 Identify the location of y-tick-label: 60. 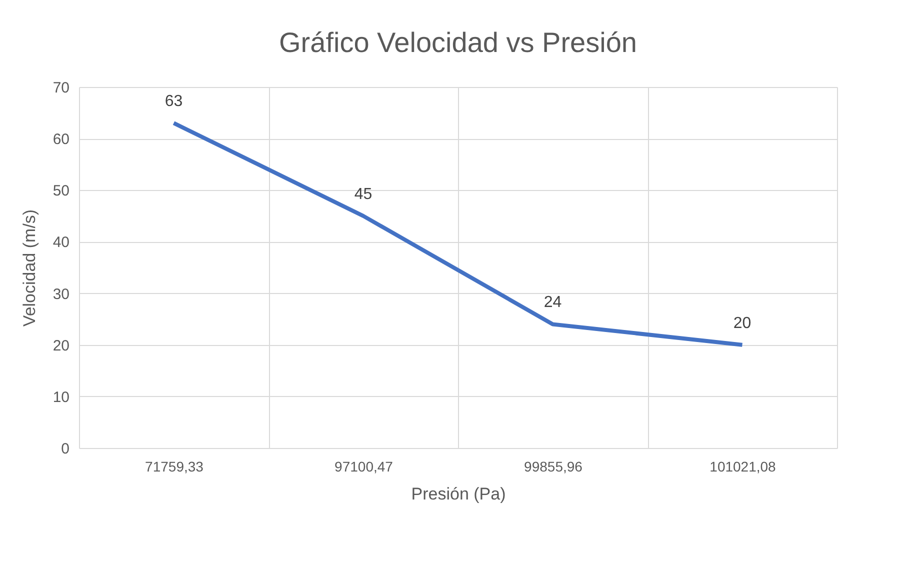
(61, 139).